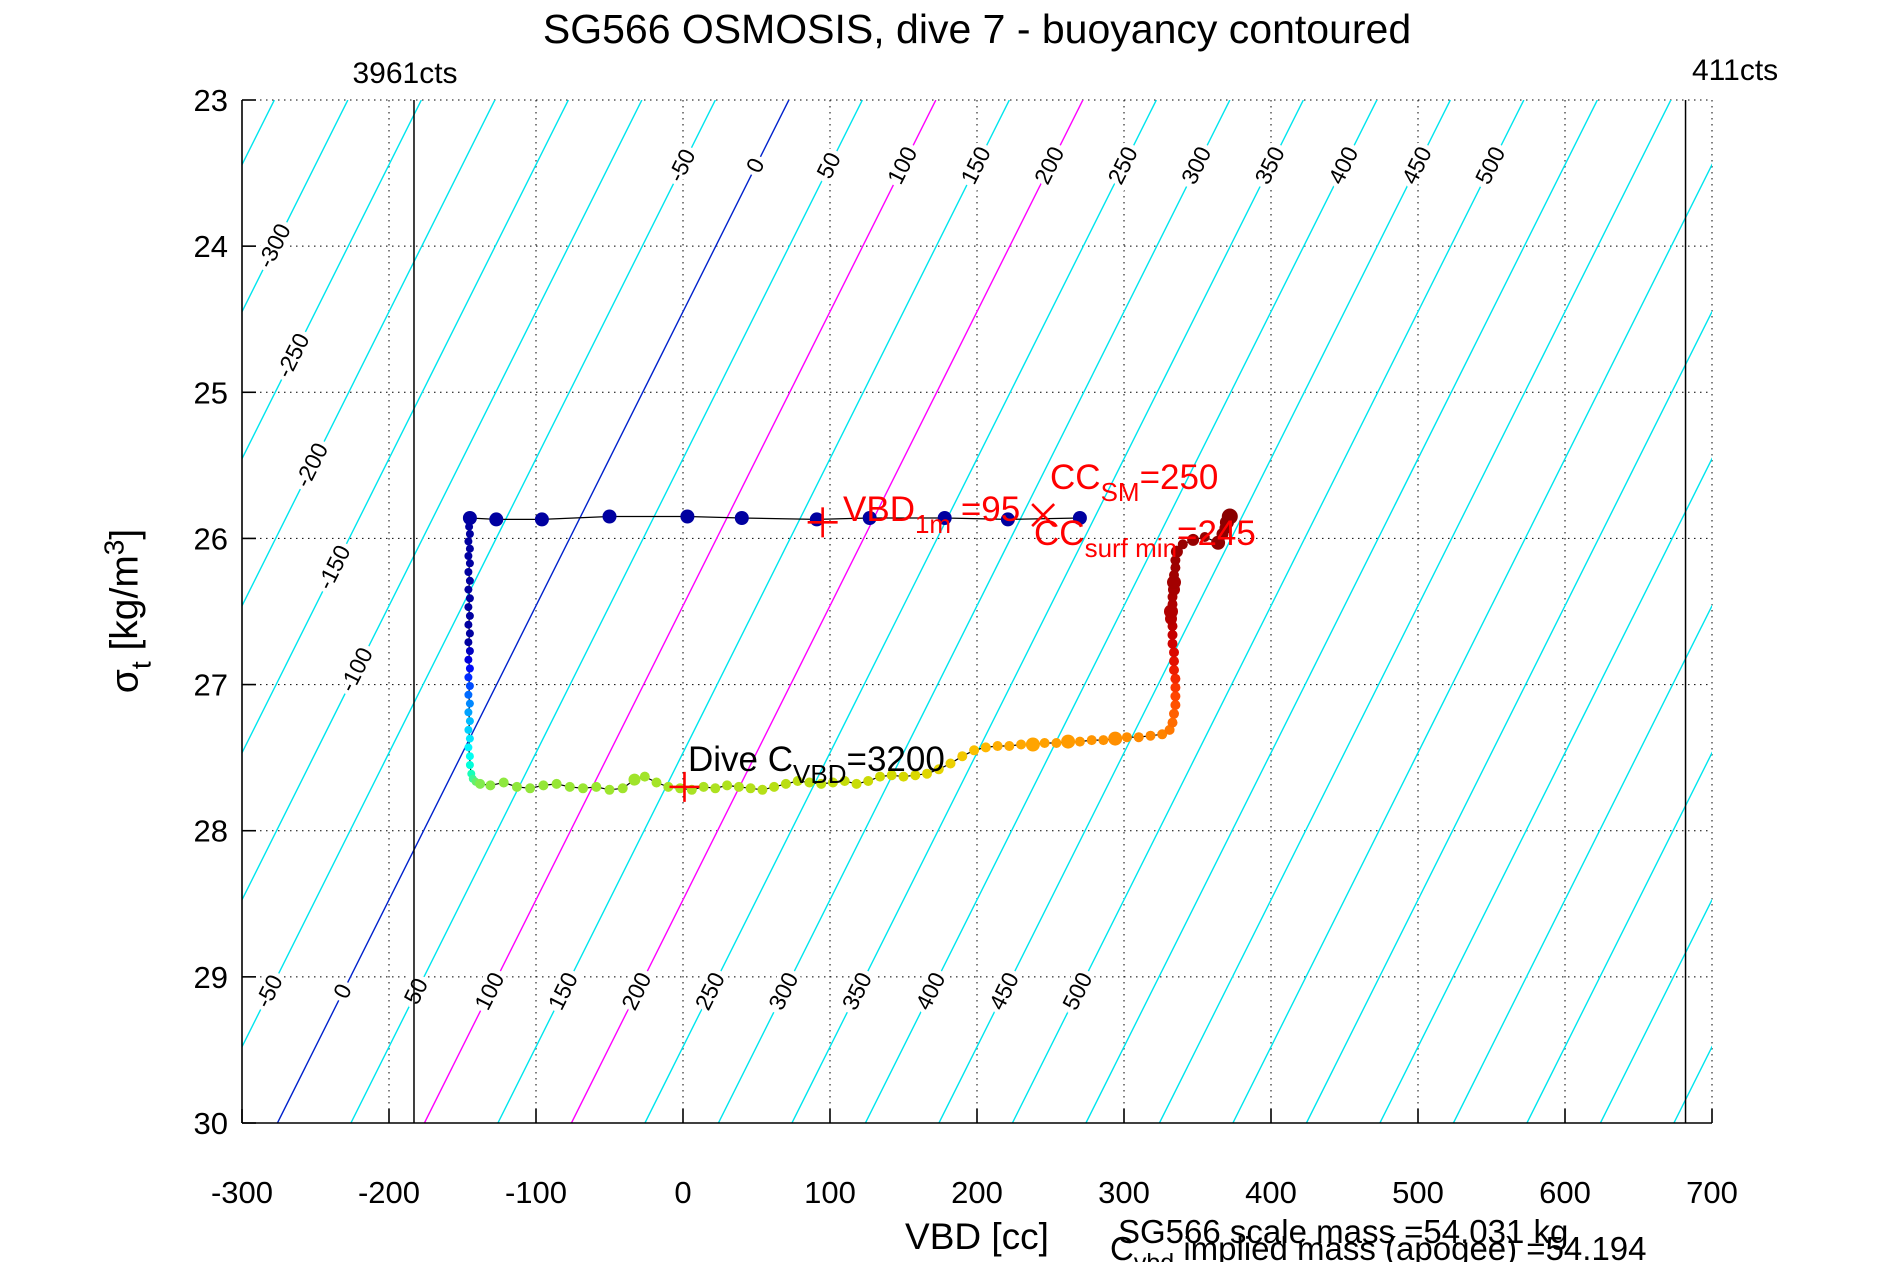 This screenshot has width=1891, height=1262. What do you see at coordinates (405, 73) in the screenshot?
I see `vbd-counts-left-label: 3961cts` at bounding box center [405, 73].